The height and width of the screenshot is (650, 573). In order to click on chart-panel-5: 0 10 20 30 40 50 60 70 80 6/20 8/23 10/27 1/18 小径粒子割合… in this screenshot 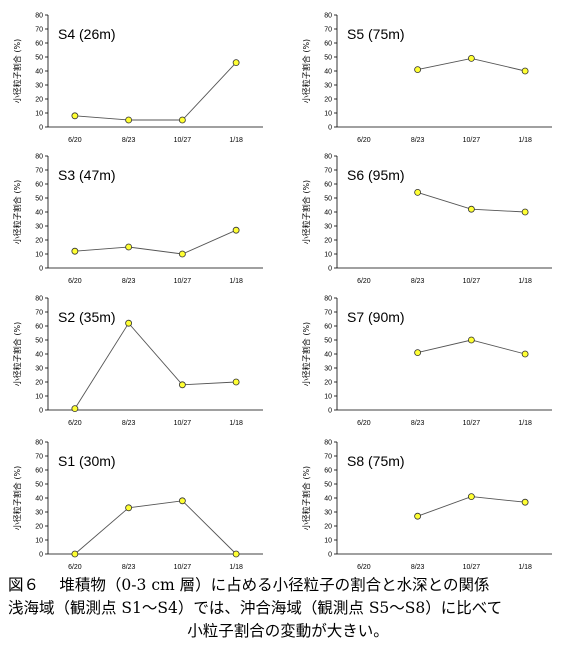, I will do `click(137, 361)`.